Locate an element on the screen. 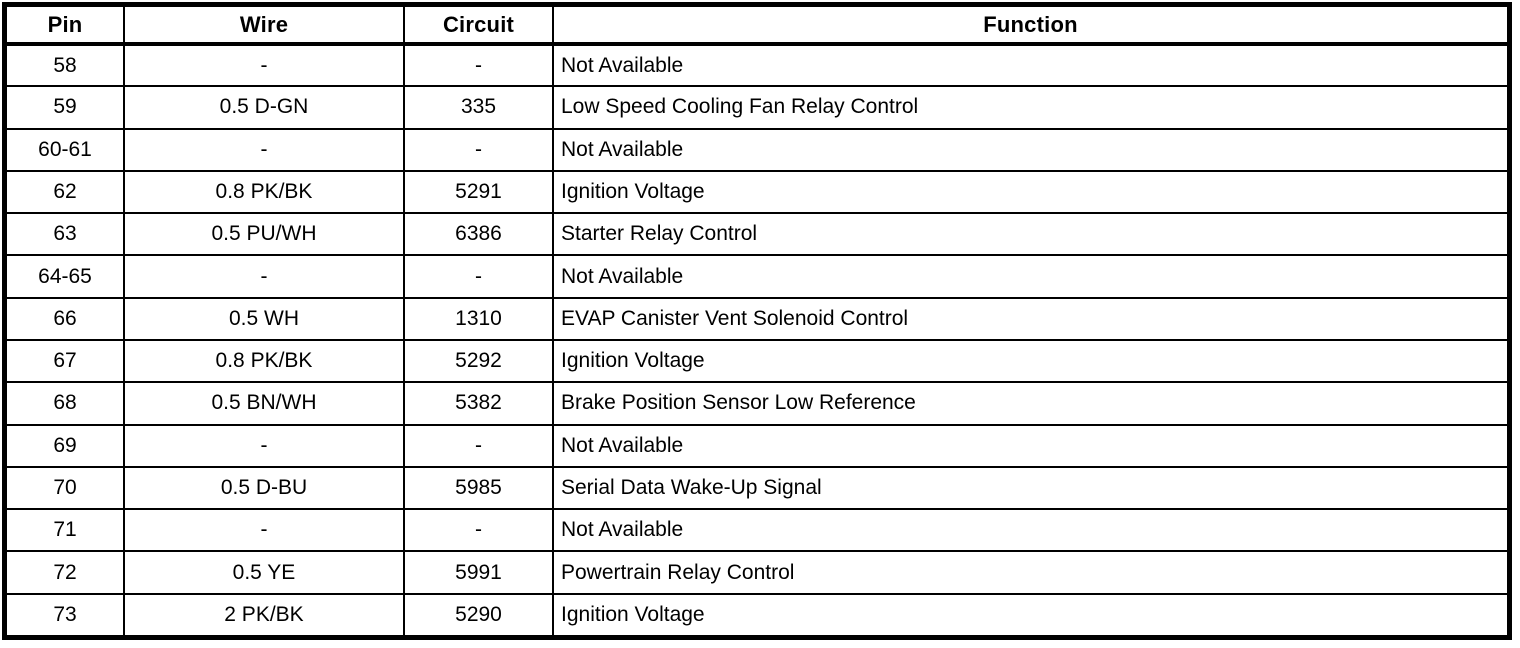 The height and width of the screenshot is (648, 1520). table-header-row: Pin Wire Circuit Function is located at coordinates (757, 25).